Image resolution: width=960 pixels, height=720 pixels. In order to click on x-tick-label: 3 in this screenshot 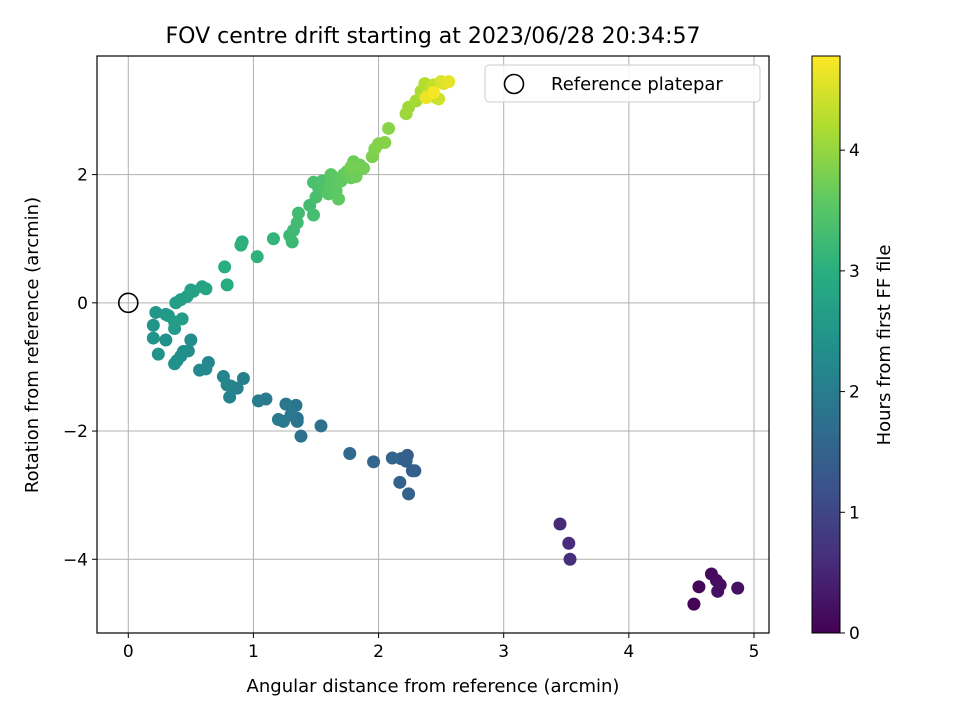, I will do `click(503, 652)`.